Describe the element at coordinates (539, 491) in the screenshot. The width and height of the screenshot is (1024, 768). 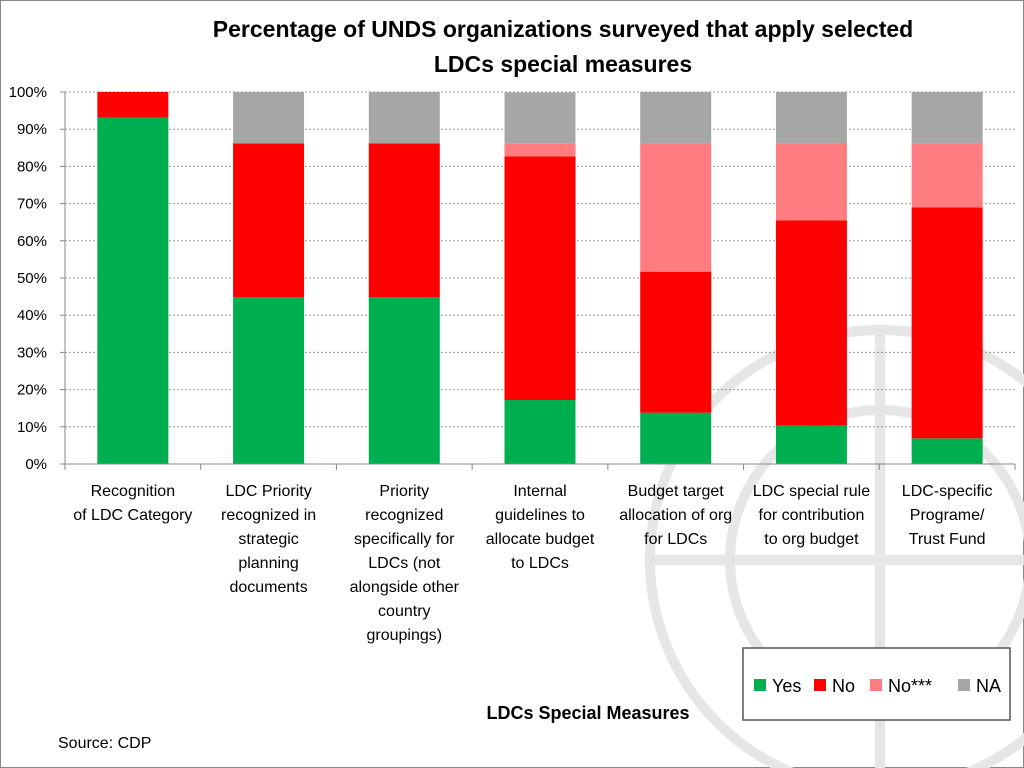
I see `x-tick-label: Internal` at that location.